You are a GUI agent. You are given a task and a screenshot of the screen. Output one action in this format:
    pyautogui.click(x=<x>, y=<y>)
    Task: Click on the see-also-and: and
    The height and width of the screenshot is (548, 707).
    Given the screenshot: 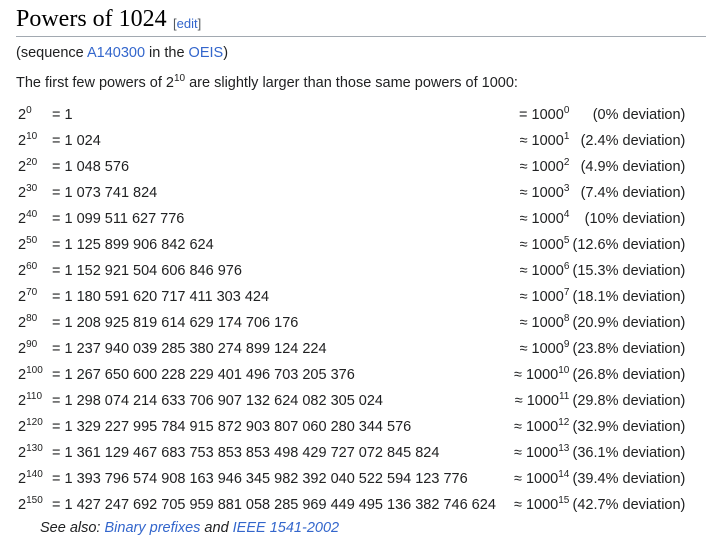 What is the action you would take?
    pyautogui.click(x=216, y=528)
    